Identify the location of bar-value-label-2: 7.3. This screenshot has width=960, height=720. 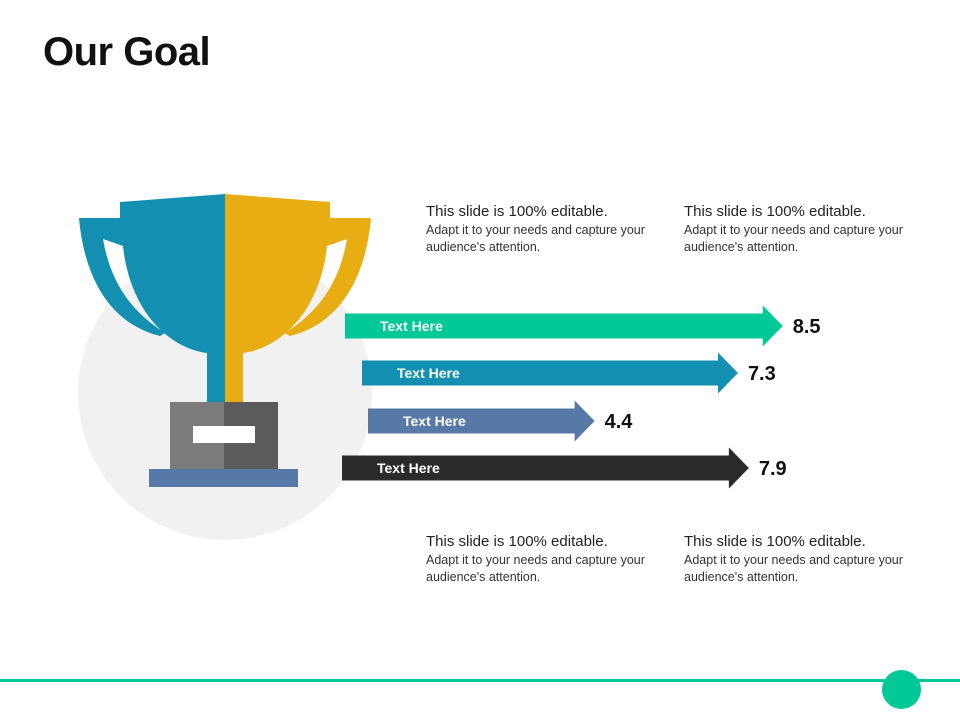
(762, 374).